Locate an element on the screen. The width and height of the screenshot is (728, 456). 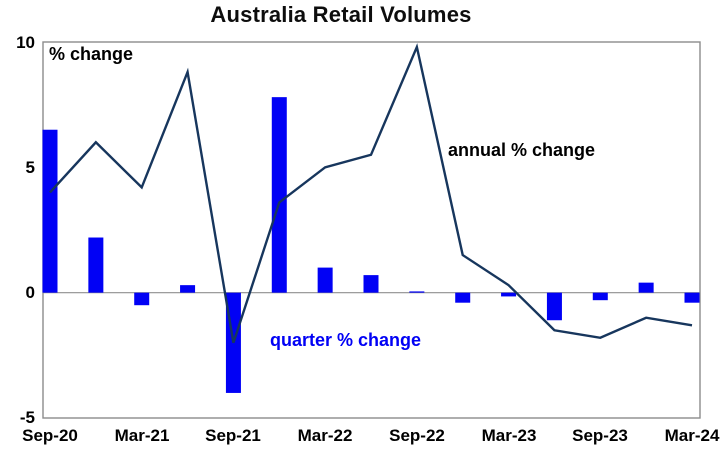
x-tick-sep-21: Sep-21 is located at coordinates (233, 435).